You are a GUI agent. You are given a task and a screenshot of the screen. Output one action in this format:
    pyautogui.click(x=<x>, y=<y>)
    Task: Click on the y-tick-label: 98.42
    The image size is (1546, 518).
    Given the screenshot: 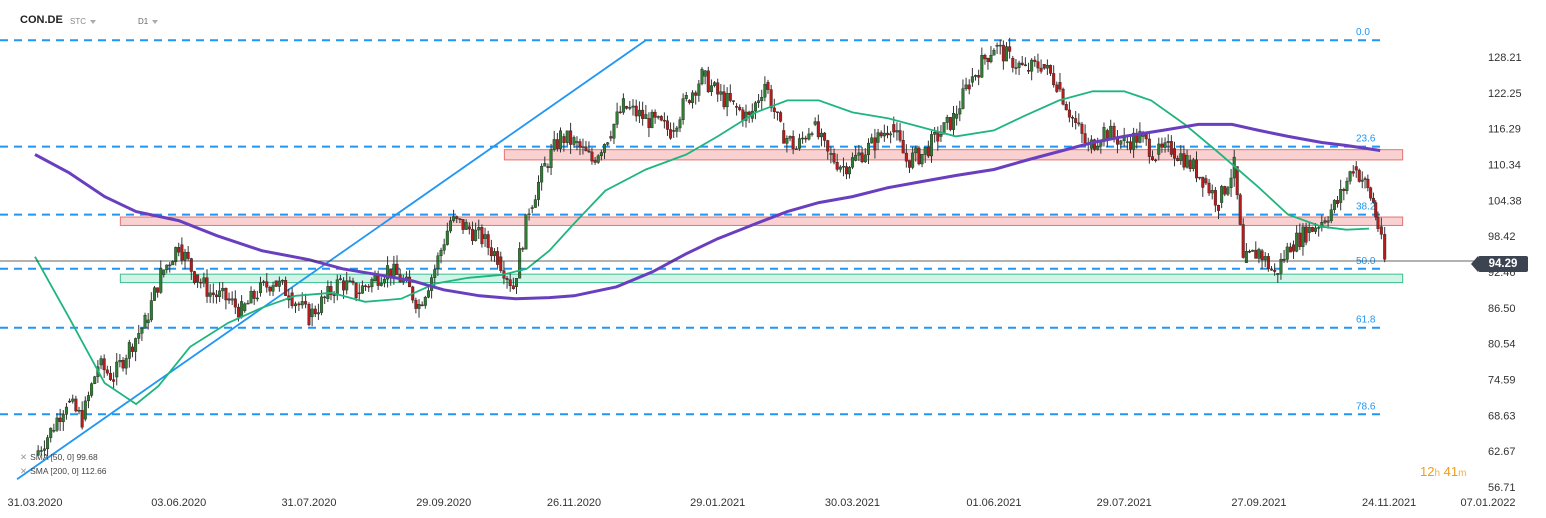 What is the action you would take?
    pyautogui.click(x=1502, y=237)
    